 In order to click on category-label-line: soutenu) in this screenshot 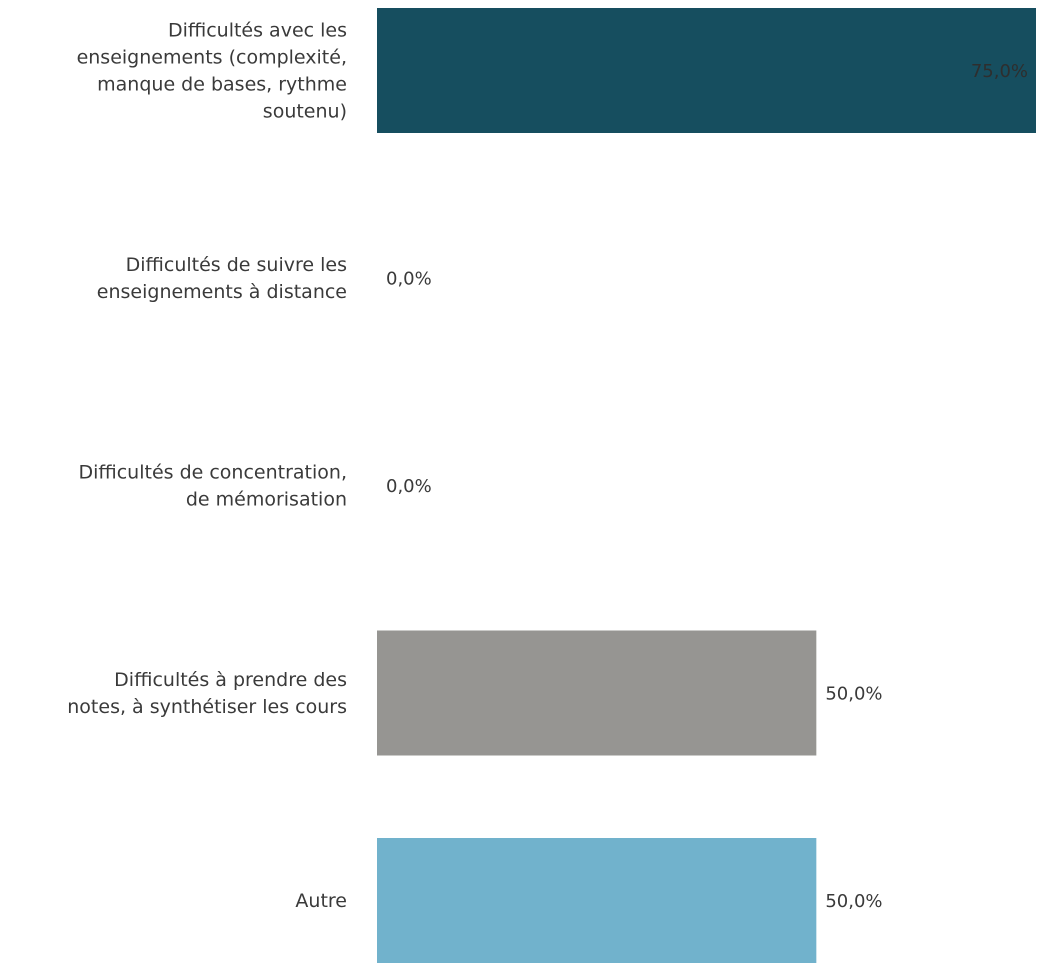, I will do `click(305, 112)`.